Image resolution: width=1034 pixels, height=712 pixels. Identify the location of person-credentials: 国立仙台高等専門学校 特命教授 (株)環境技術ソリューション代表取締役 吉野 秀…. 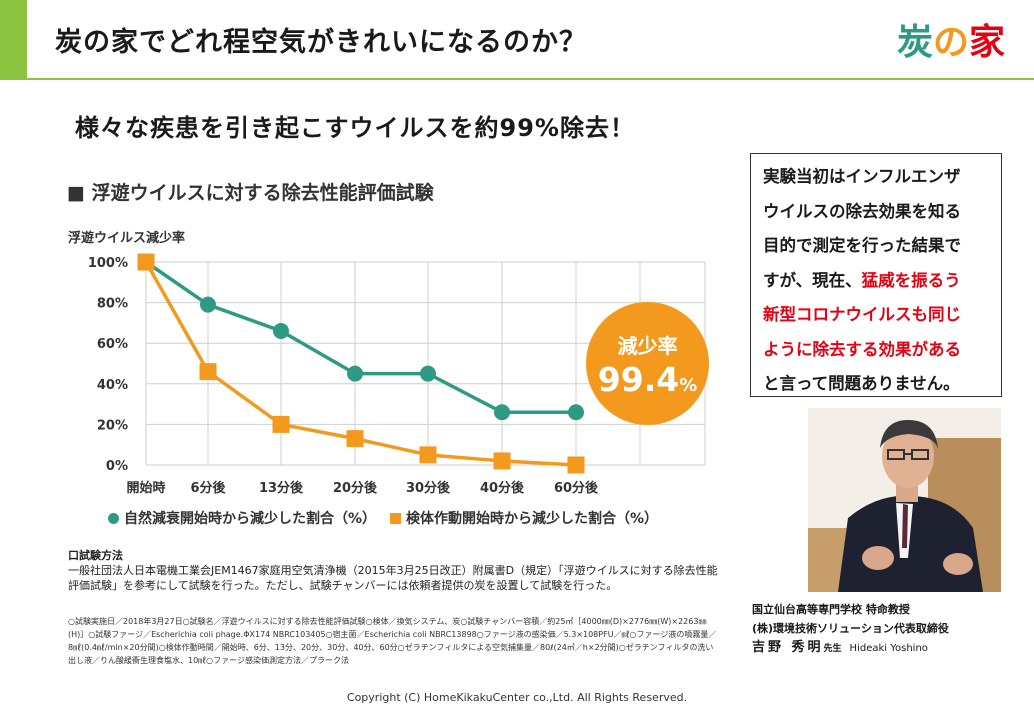
(850, 629).